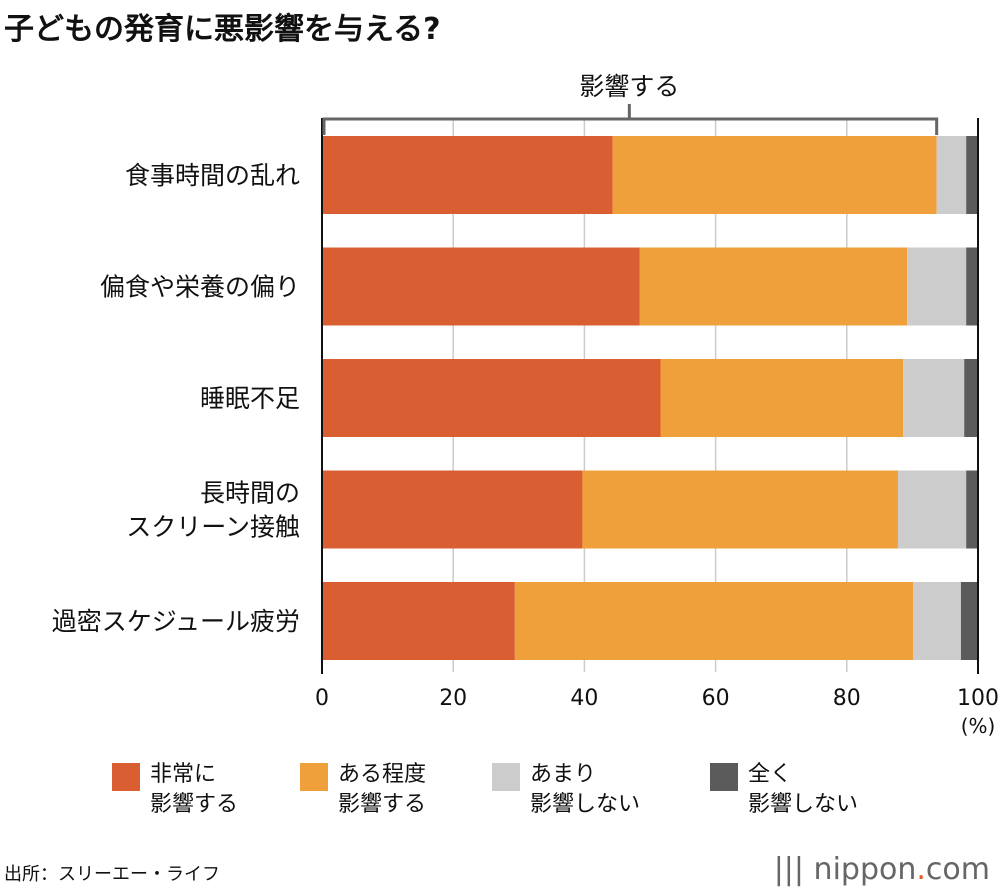  Describe the element at coordinates (978, 698) in the screenshot. I see `x-tick-label: 100` at that location.